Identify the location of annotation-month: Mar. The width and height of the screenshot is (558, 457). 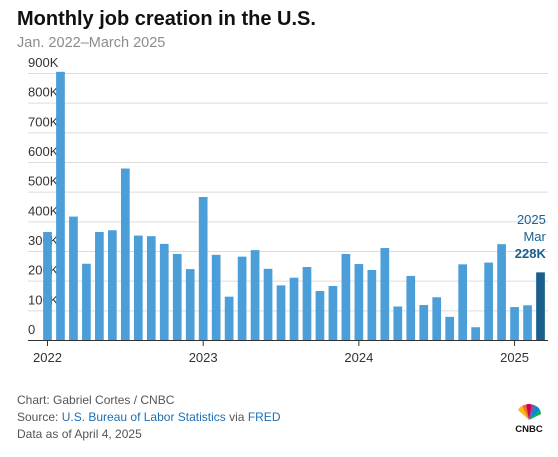
(534, 236).